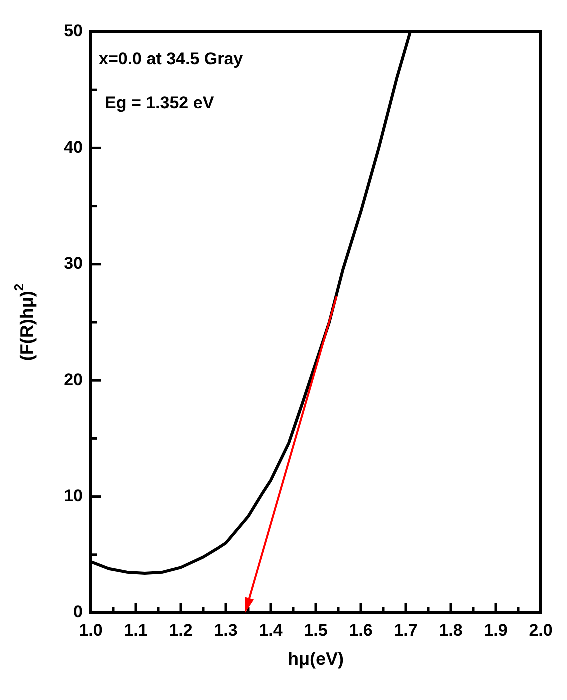 Image resolution: width=567 pixels, height=700 pixels. What do you see at coordinates (160, 103) in the screenshot?
I see `annotation: Eg = 1.352 eV` at bounding box center [160, 103].